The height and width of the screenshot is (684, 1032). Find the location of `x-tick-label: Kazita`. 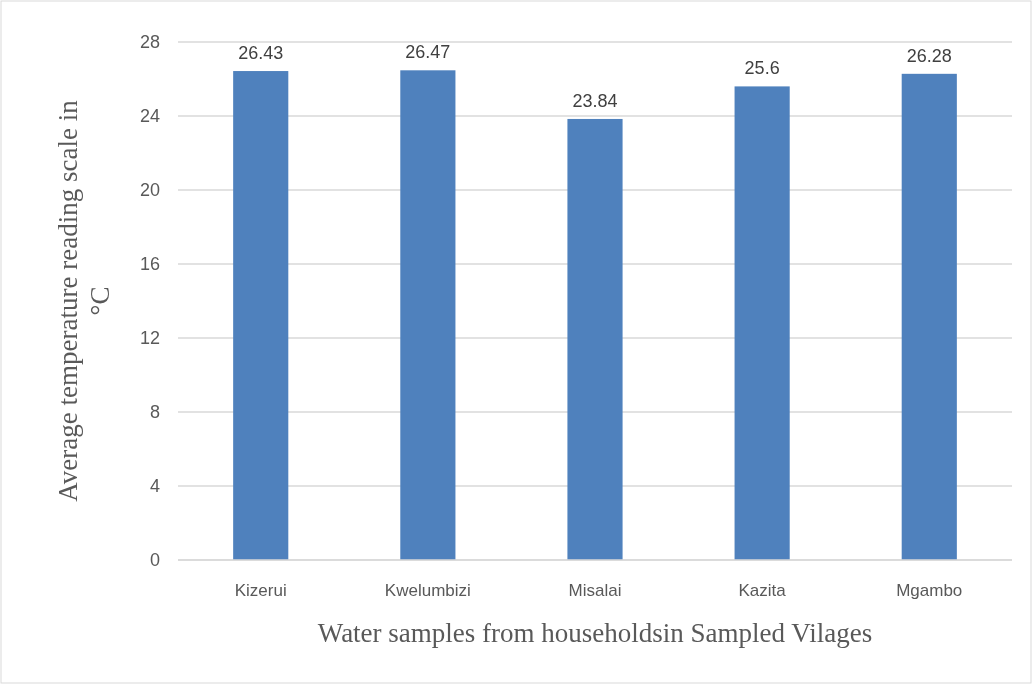

x-tick-label: Kazita is located at coordinates (762, 590).